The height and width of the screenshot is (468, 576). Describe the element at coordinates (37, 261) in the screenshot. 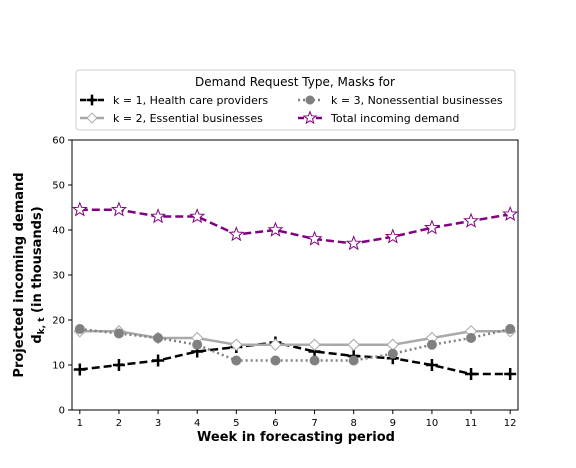

I see `y-axis-label-unit: (in thousands)` at that location.